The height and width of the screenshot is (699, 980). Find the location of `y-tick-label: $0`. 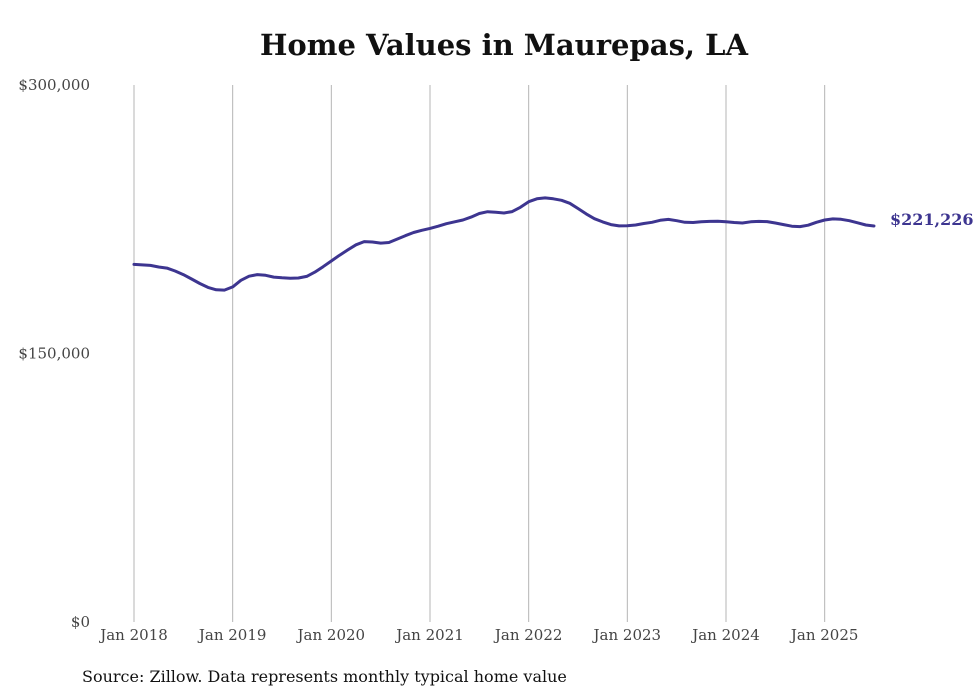

y-tick-label: $0 is located at coordinates (80, 622).